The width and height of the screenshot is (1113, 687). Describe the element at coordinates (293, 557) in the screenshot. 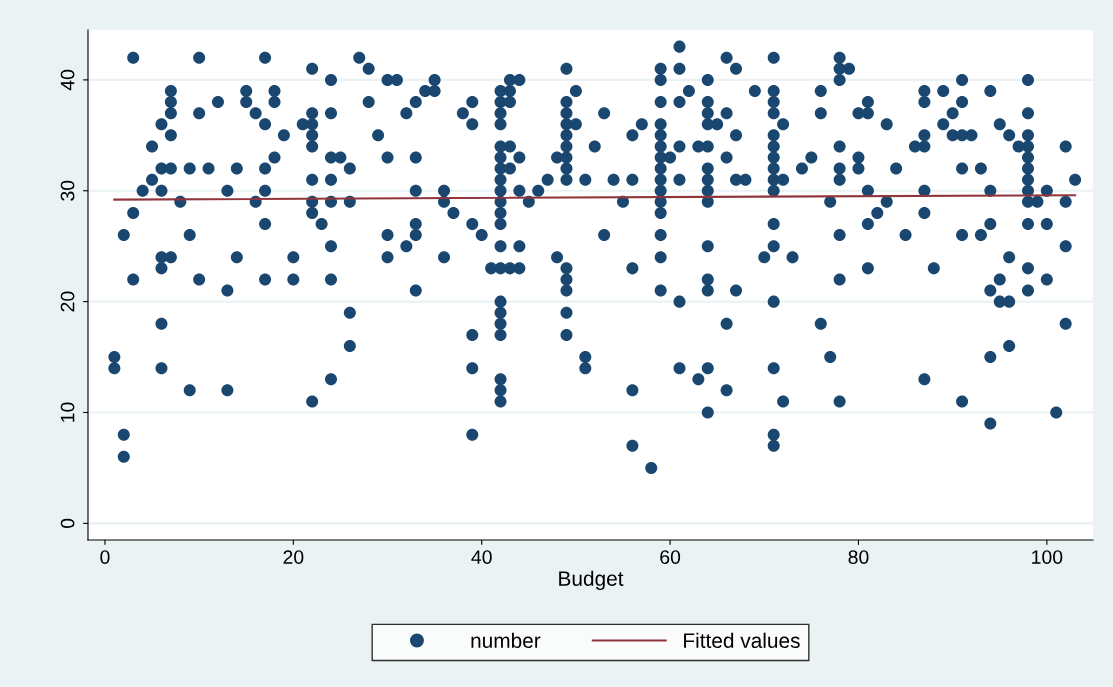

I see `x-tick-label: 20` at that location.